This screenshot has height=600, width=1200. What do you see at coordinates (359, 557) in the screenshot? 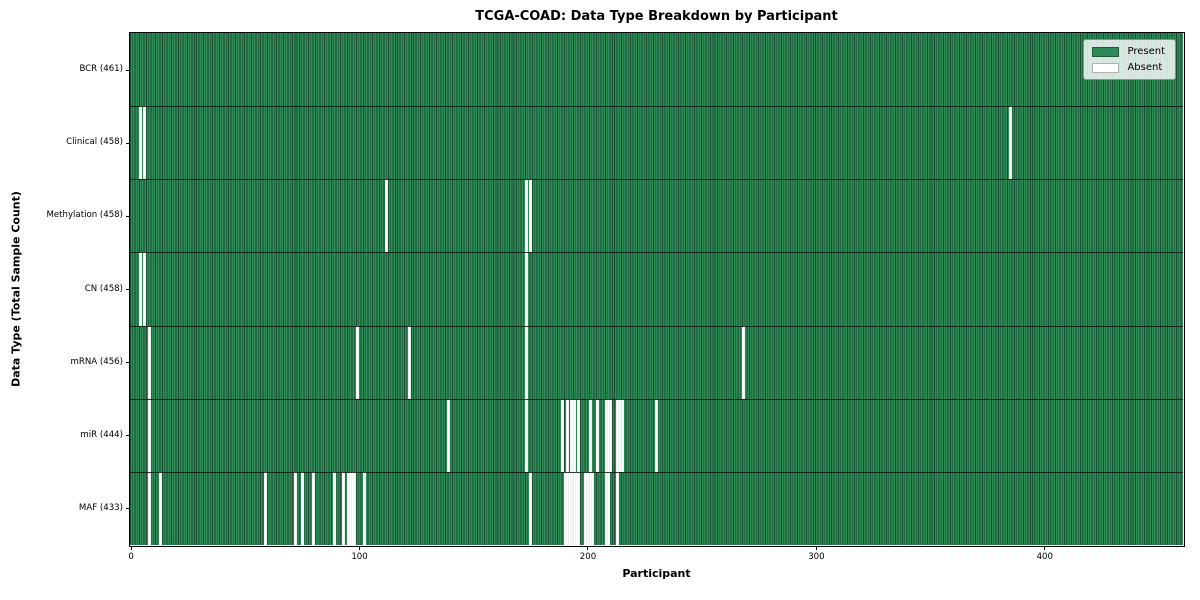
I see `x-tick-label: 100` at bounding box center [359, 557].